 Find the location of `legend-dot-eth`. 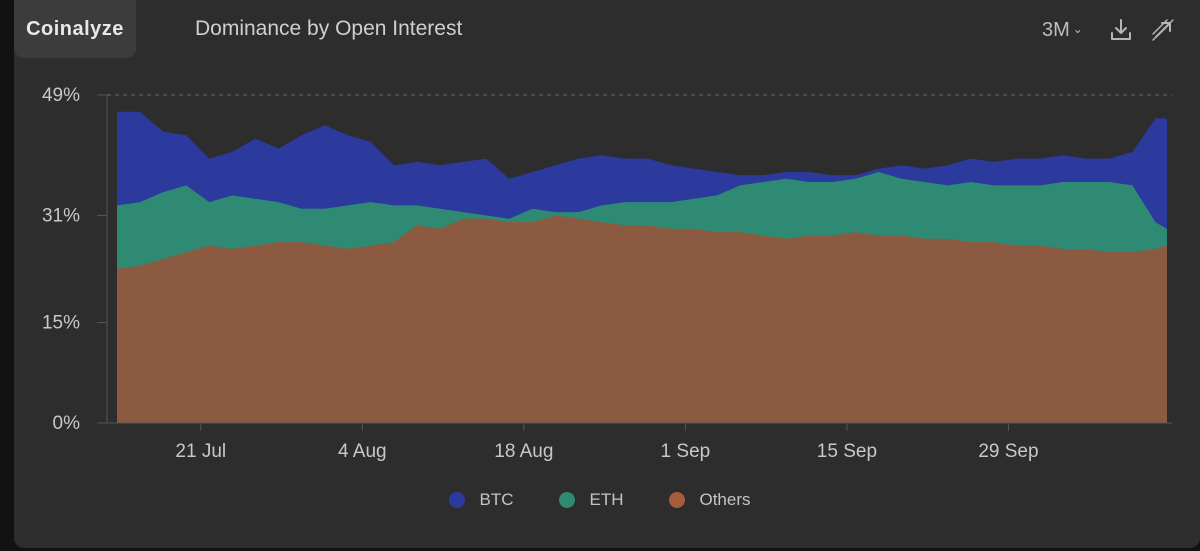

legend-dot-eth is located at coordinates (567, 500).